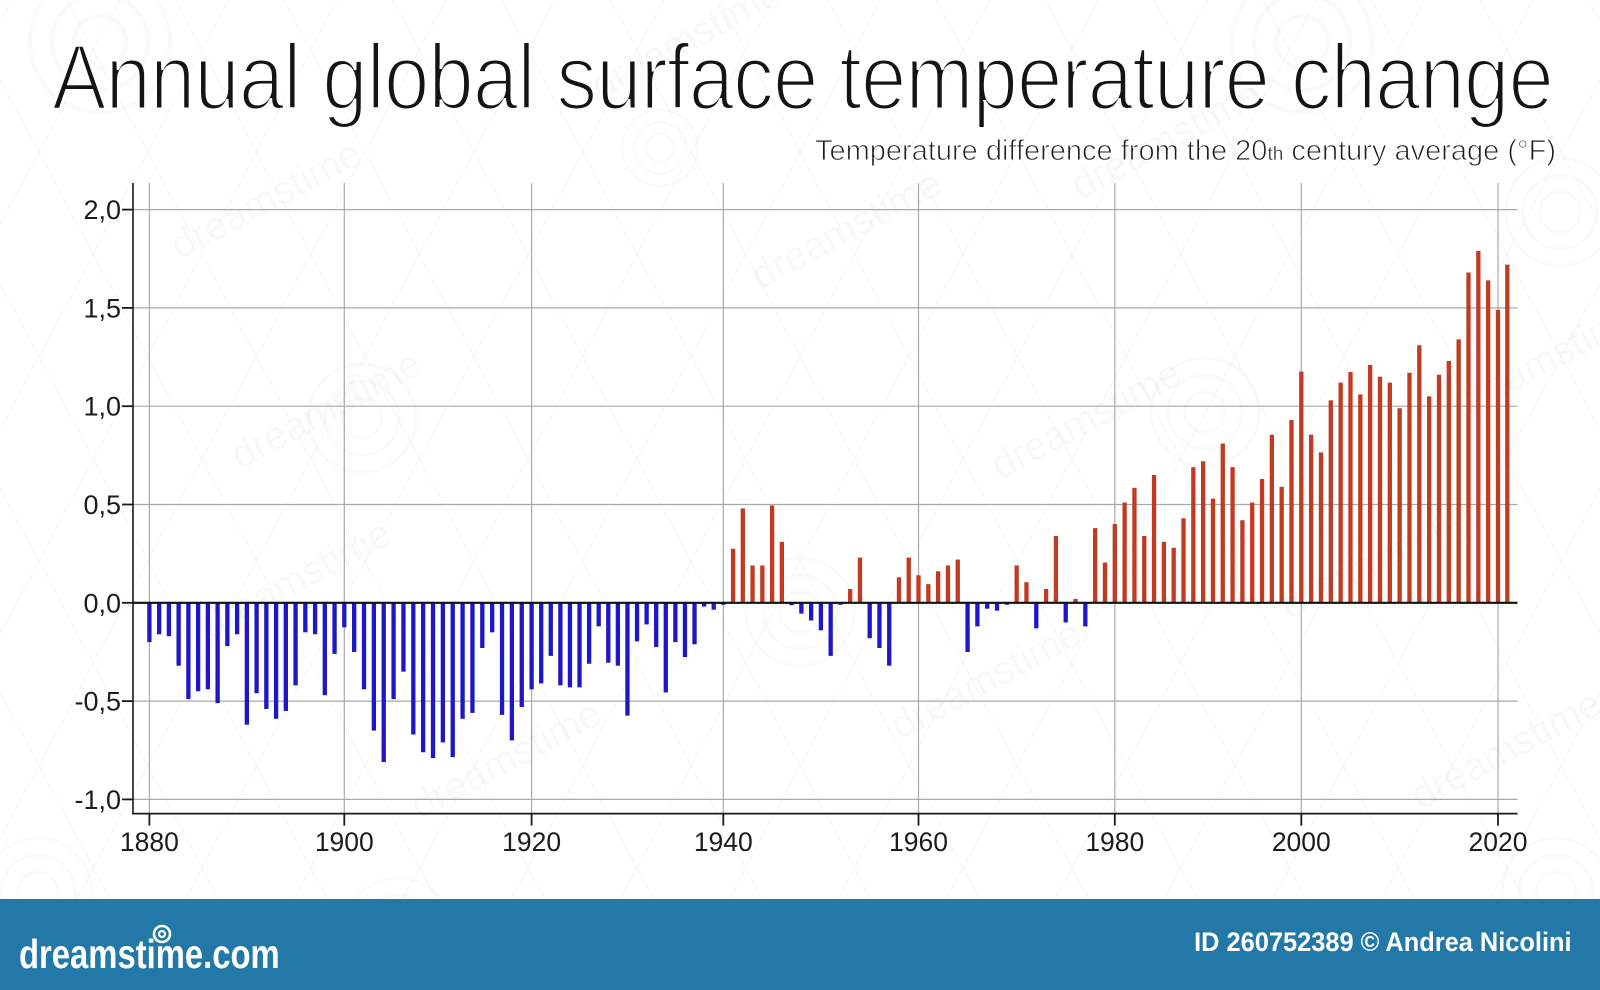  What do you see at coordinates (344, 842) in the screenshot?
I see `svg-text: 1900` at bounding box center [344, 842].